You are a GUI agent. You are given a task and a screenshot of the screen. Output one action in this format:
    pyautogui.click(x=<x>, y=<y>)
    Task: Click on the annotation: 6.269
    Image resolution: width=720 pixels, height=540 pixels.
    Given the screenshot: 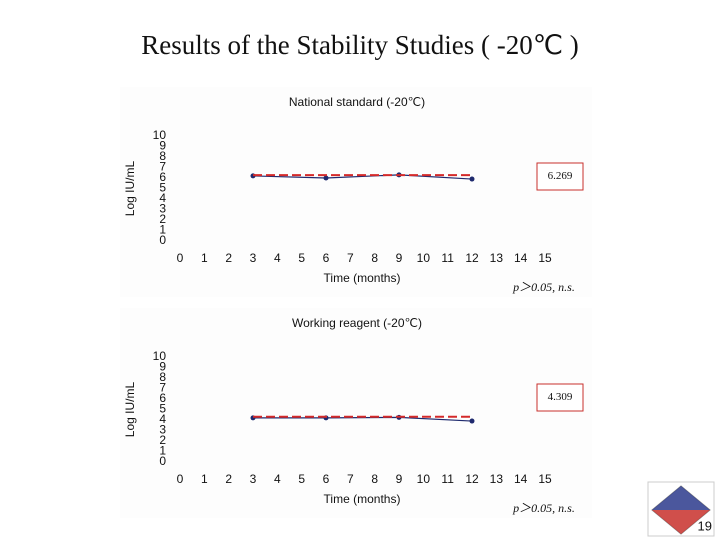 What is the action you would take?
    pyautogui.click(x=560, y=176)
    